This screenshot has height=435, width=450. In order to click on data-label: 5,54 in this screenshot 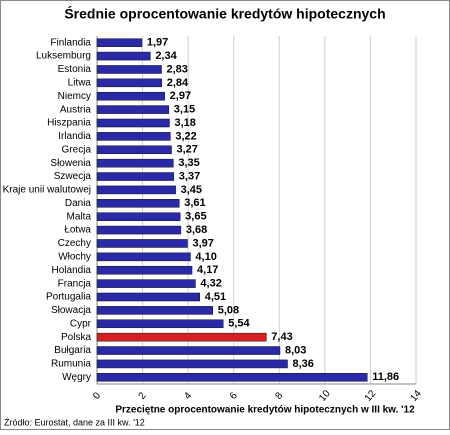, I will do `click(239, 324)`.